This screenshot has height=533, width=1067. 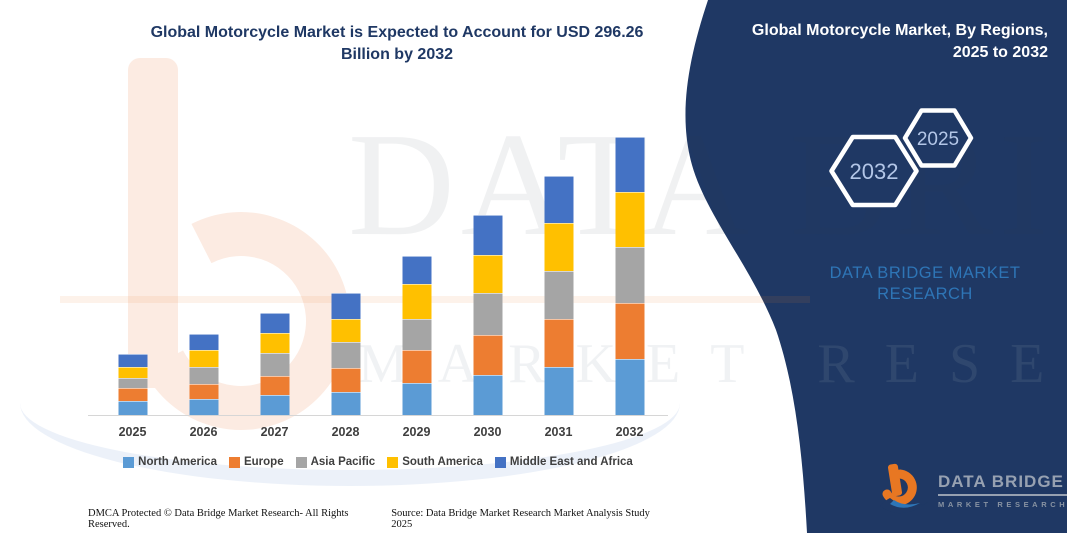 I want to click on x-axis-label-2025: 2025, so click(x=132, y=432).